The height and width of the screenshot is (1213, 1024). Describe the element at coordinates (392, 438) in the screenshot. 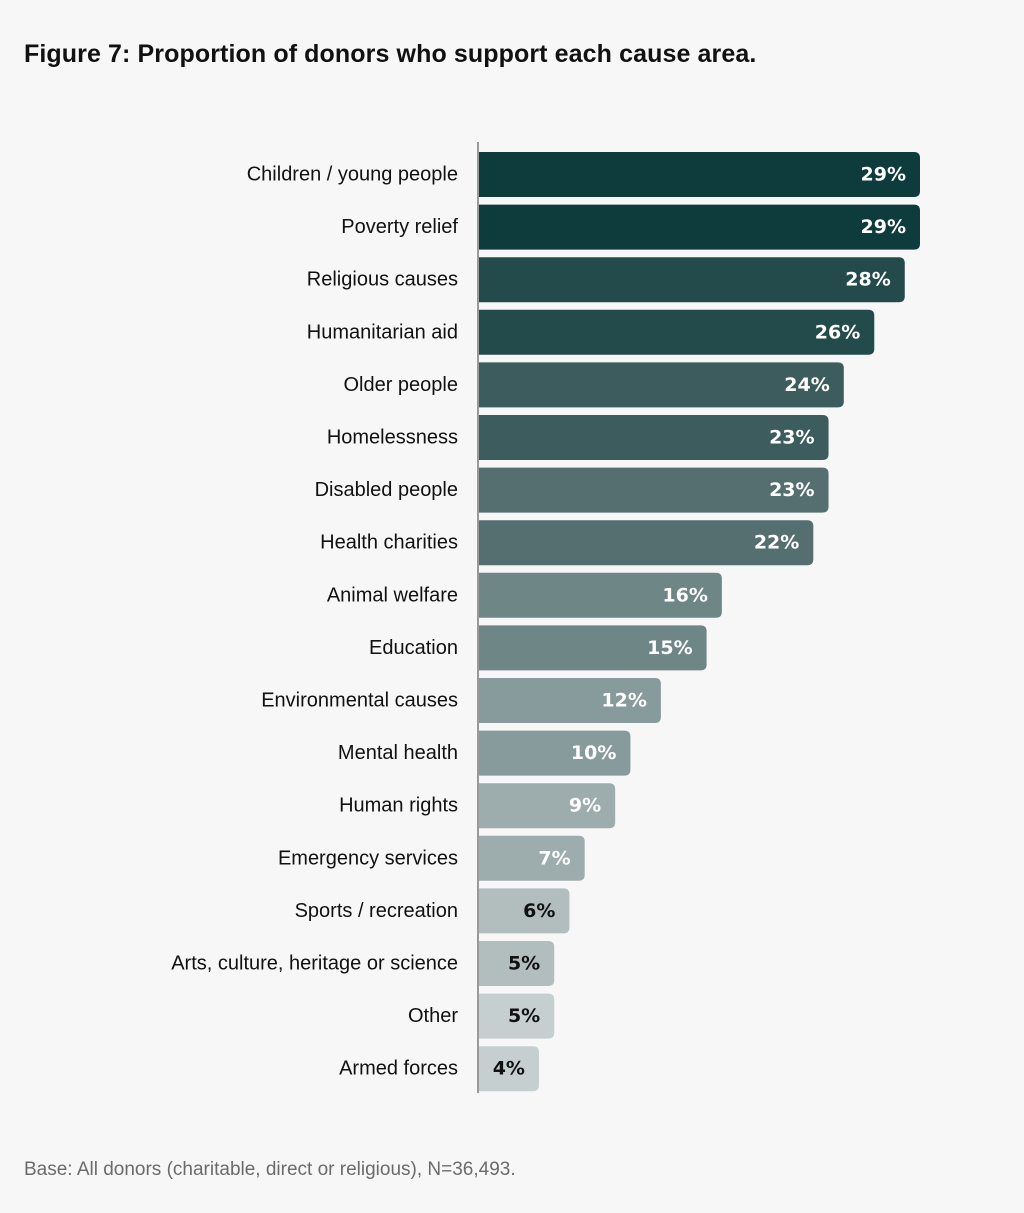

I see `category-label: Homelessness` at that location.